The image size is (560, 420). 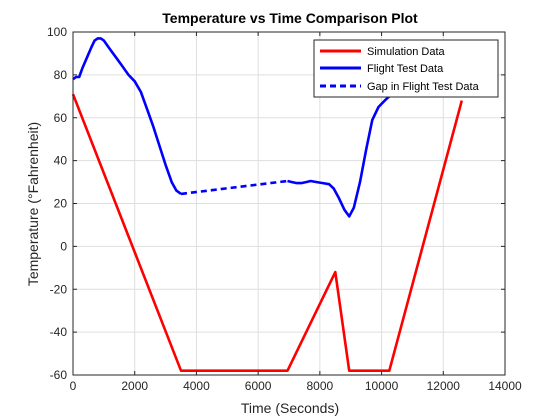 What do you see at coordinates (423, 87) in the screenshot?
I see `legend-label-gap: Gap in Flight Test Data` at bounding box center [423, 87].